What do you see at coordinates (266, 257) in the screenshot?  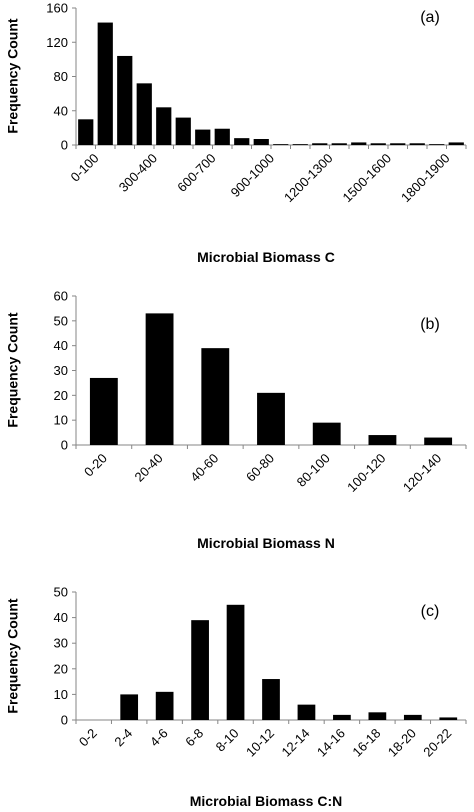 I see `x-axis-label: Microbial Biomass C` at bounding box center [266, 257].